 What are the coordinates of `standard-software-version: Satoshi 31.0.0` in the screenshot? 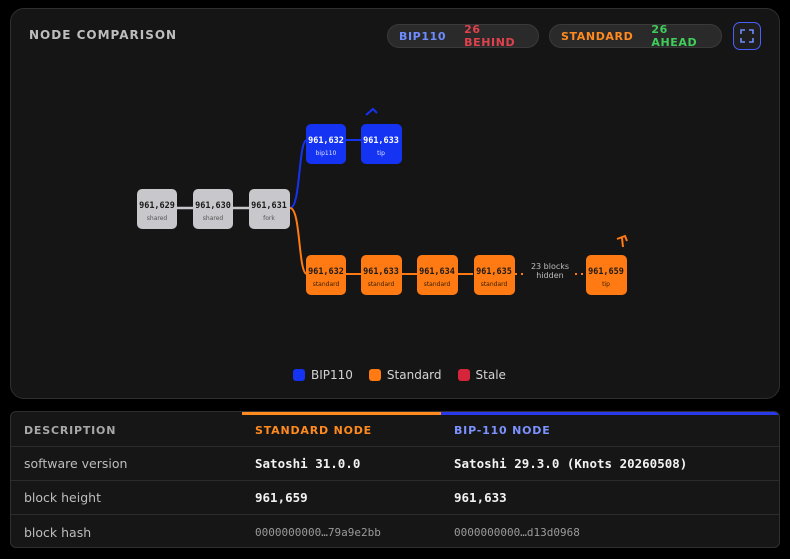 It's located at (308, 463).